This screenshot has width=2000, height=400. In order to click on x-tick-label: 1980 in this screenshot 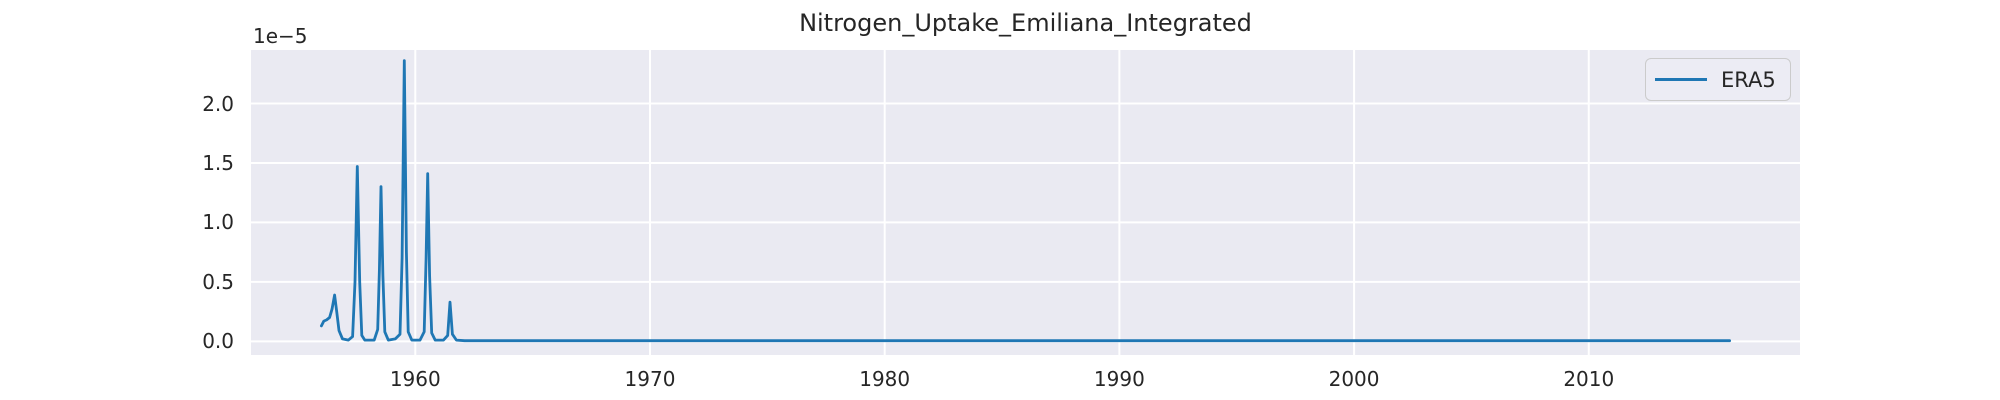, I will do `click(885, 379)`.